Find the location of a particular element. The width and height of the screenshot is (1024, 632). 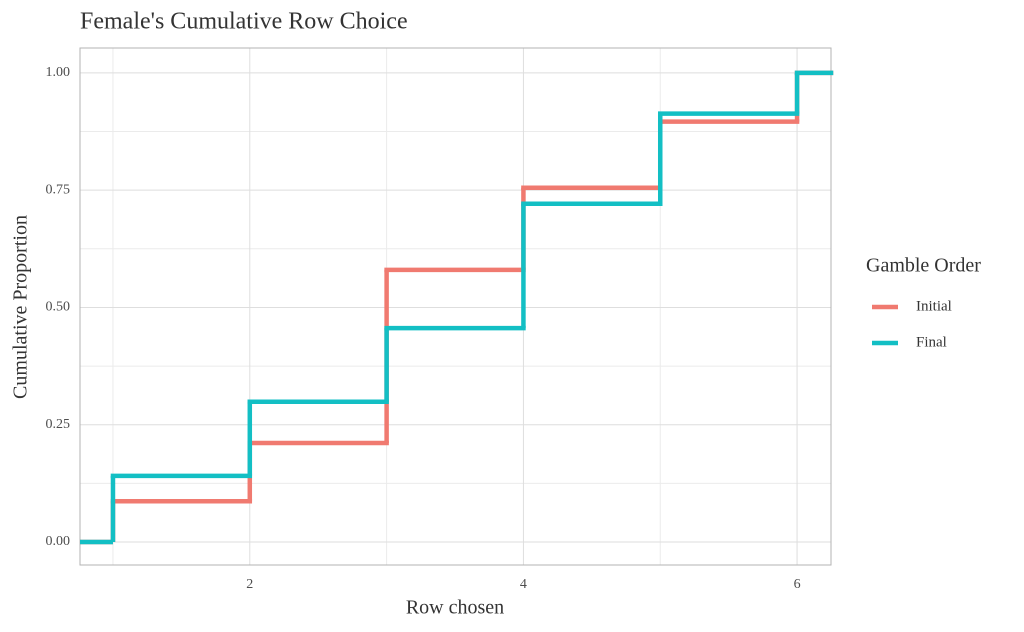

y-tick-label: 0.25 is located at coordinates (58, 424).